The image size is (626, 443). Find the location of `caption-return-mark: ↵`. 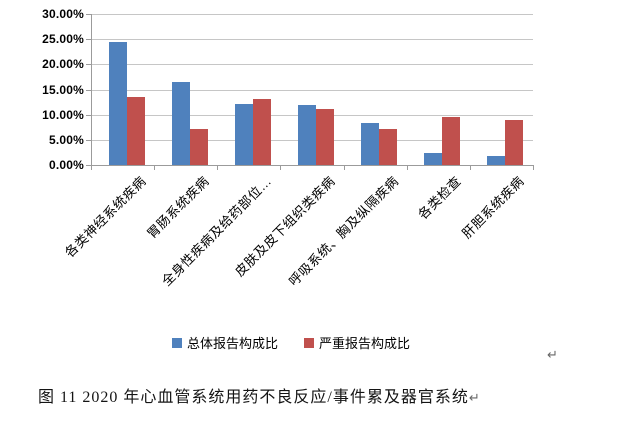

caption-return-mark: ↵ is located at coordinates (474, 398).